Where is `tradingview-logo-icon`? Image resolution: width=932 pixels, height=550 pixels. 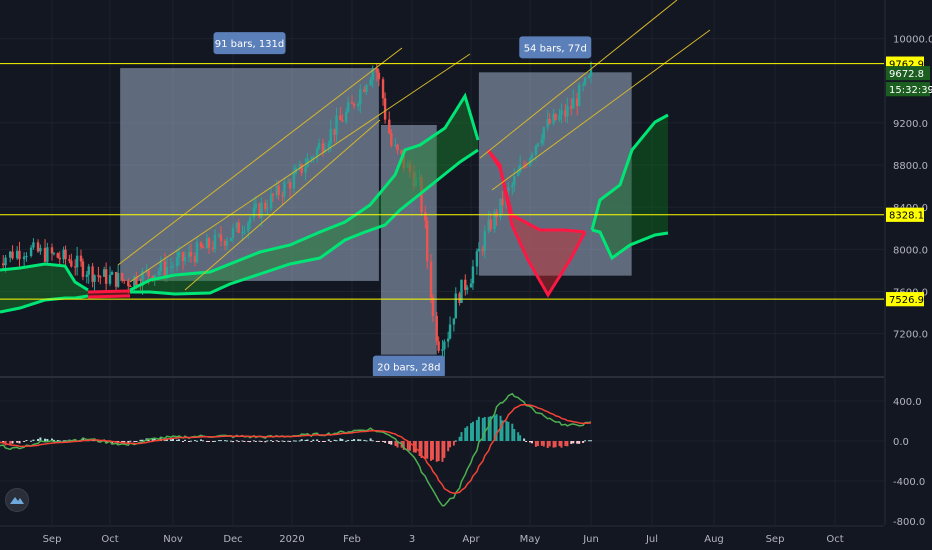 tradingview-logo-icon is located at coordinates (17, 500).